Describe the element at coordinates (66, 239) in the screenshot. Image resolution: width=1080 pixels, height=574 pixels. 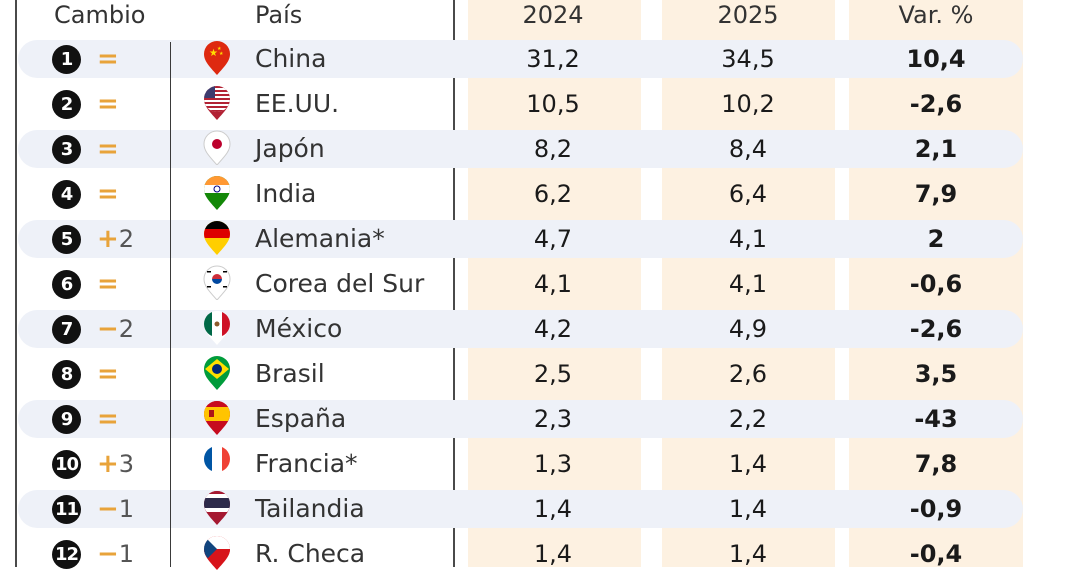
I see `rank-badge: 5` at that location.